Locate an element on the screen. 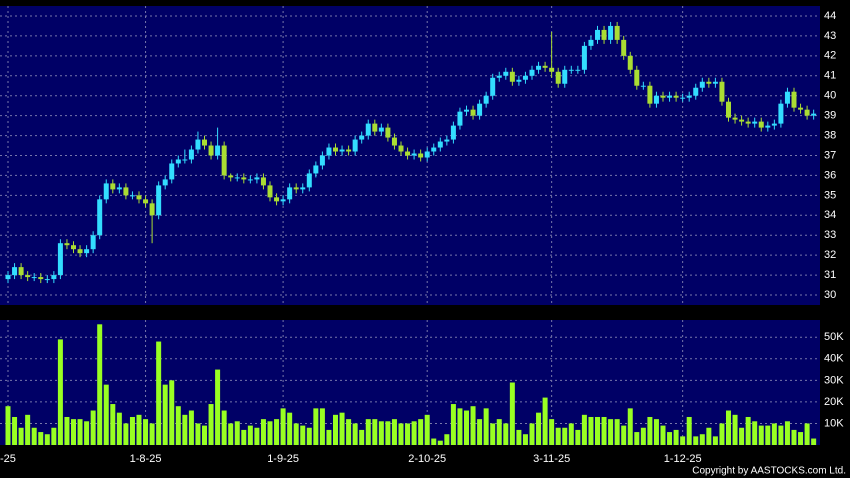 The height and width of the screenshot is (478, 850). x-tick-label: -25 is located at coordinates (8, 459).